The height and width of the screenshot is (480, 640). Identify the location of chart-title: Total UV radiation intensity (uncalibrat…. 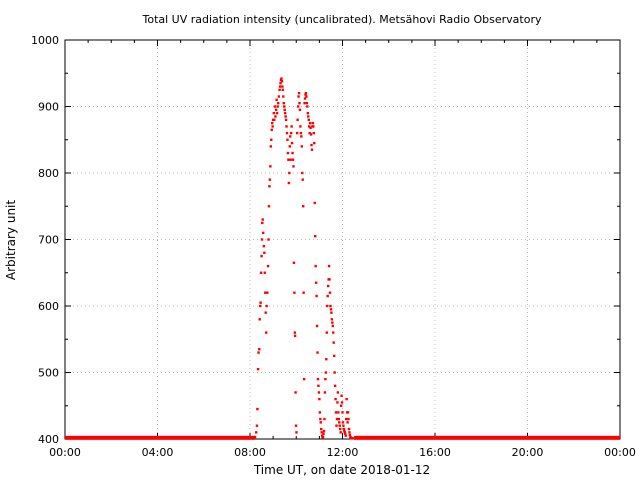
(342, 19).